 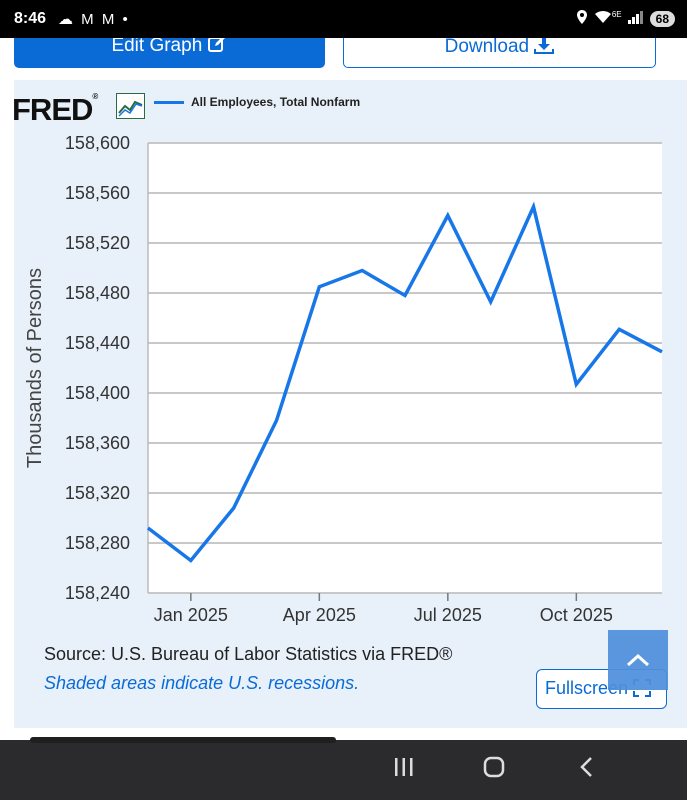 I want to click on x-tick-label: Jul 2025, so click(x=448, y=615).